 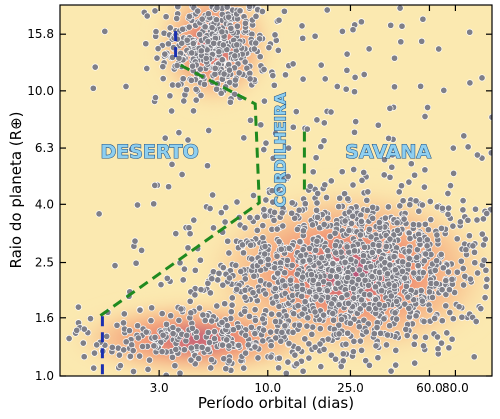 What do you see at coordinates (40, 91) in the screenshot?
I see `y-tick-label: 10.0` at bounding box center [40, 91].